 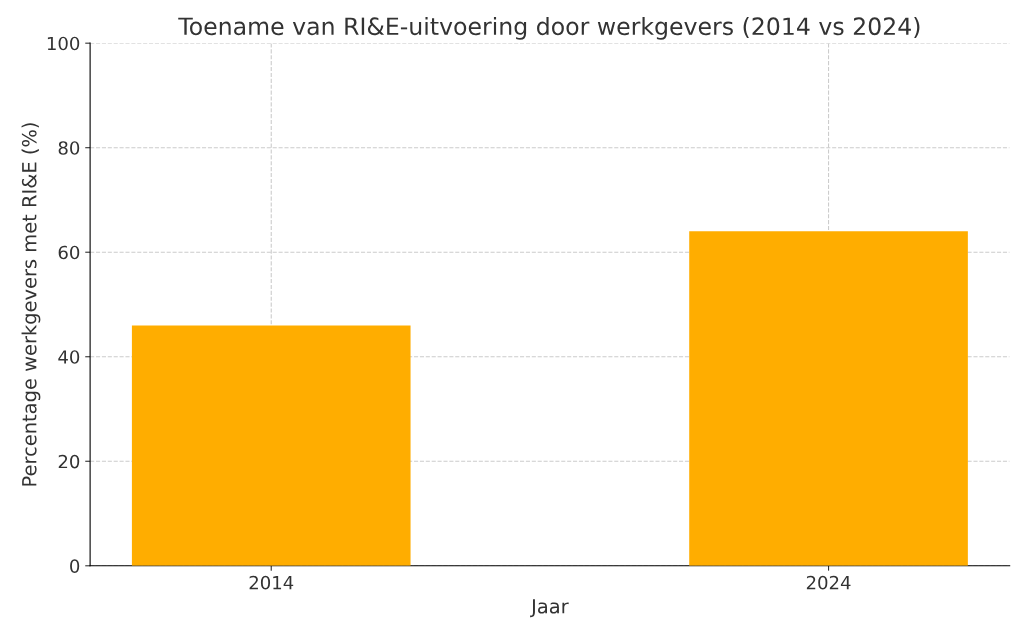 What do you see at coordinates (549, 28) in the screenshot?
I see `chart-title: Toename van RI&E-uitvoering door werkgevers (2014 vs 2024)` at bounding box center [549, 28].